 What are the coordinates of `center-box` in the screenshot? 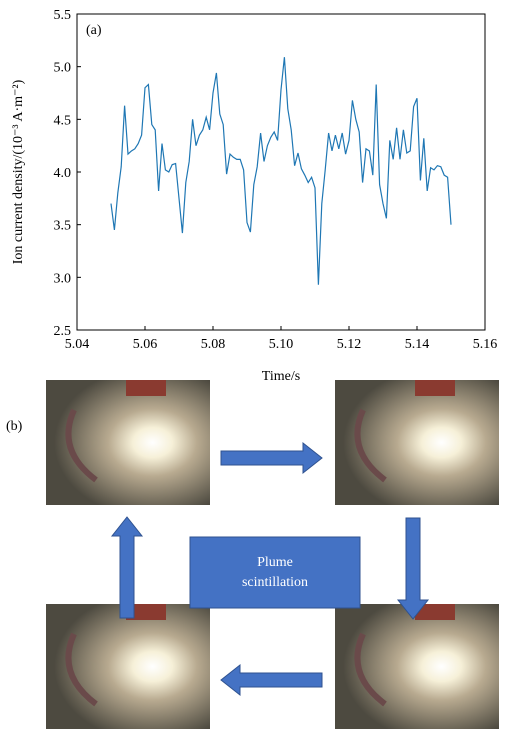 It's located at (275, 572).